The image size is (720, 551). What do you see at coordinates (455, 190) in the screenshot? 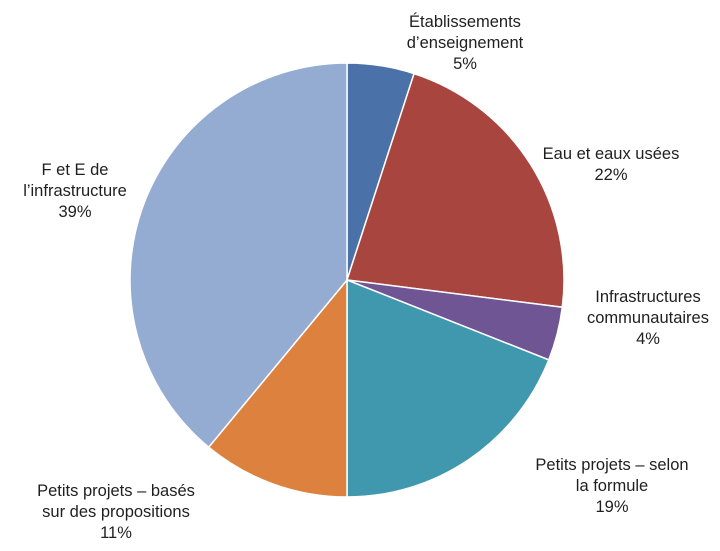
I see `slice-eau` at bounding box center [455, 190].